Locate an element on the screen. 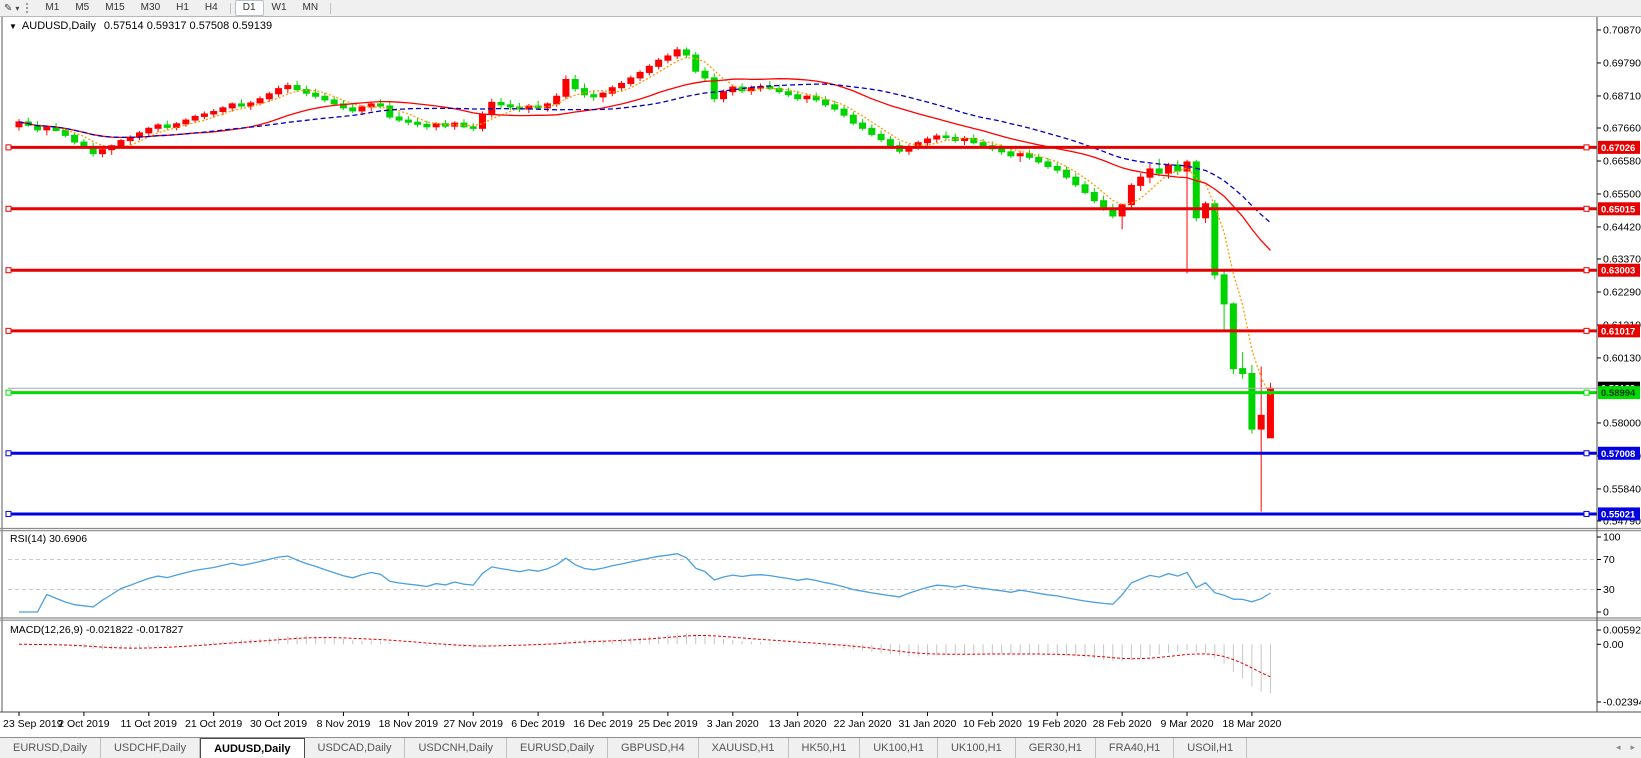  svg-text: 0.61017 is located at coordinates (1618, 331).